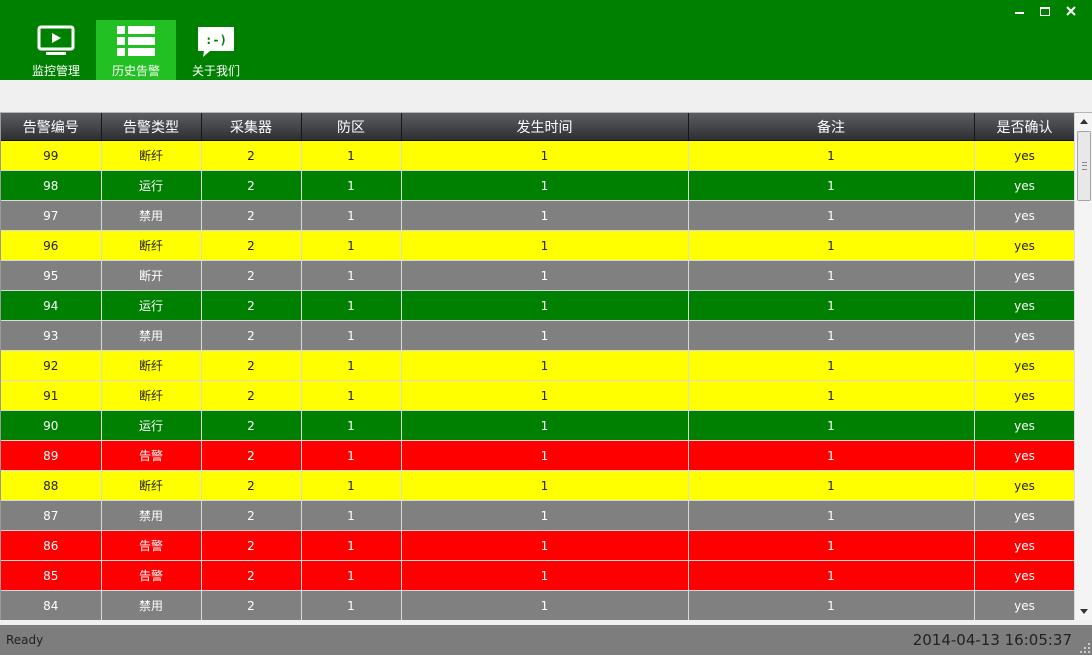 This screenshot has width=1092, height=655. I want to click on resize-grip-icon, so click(1084, 647).